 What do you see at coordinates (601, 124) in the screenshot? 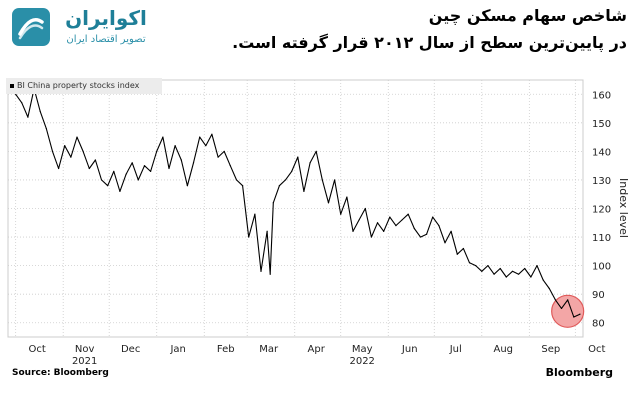
I see `y-tick-label: 150` at bounding box center [601, 124].